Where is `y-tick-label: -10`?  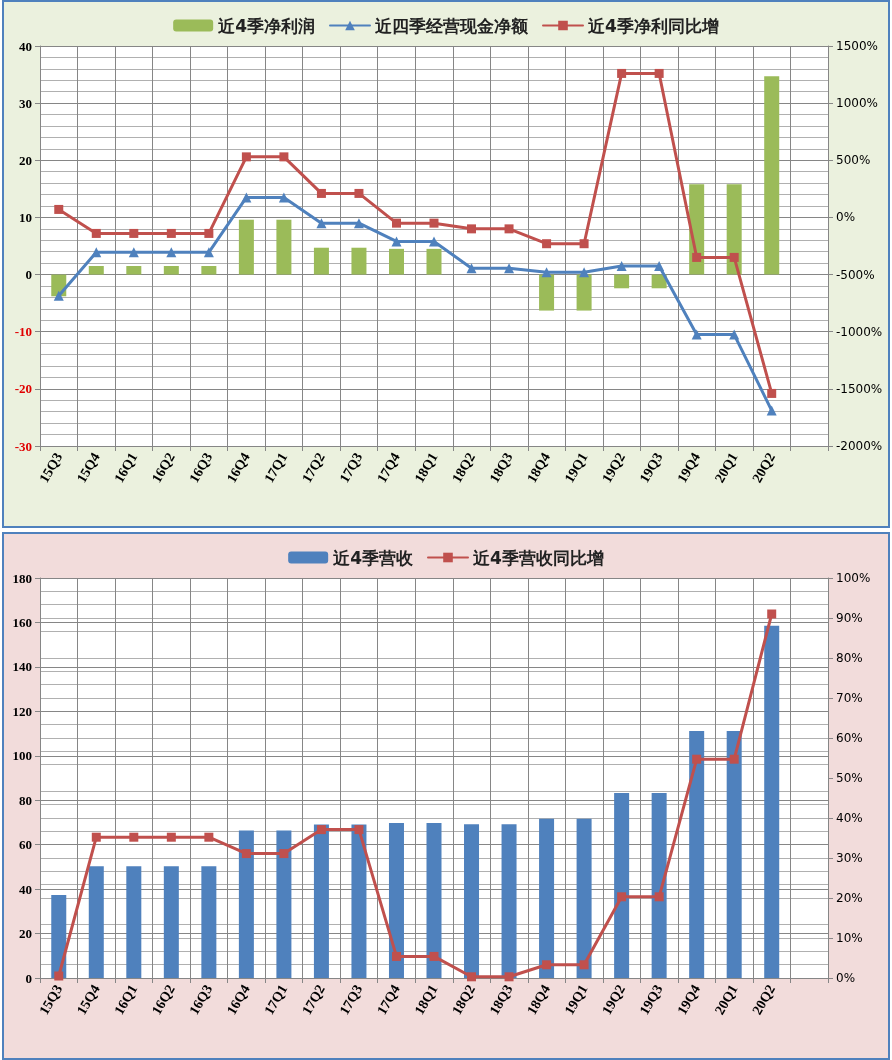
y-tick-label: -10 is located at coordinates (23, 332).